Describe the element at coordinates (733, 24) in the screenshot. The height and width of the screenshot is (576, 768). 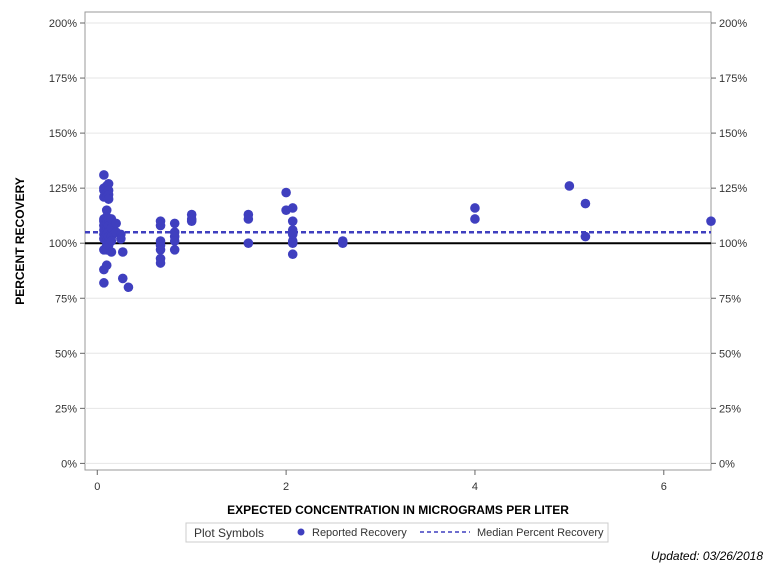
I see `y-tick-label-right: 200%` at that location.